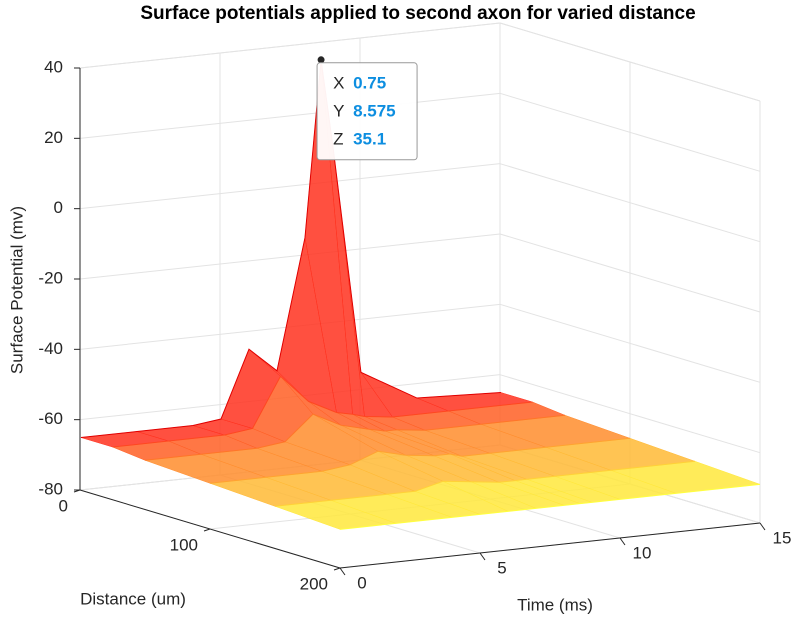  What do you see at coordinates (361, 582) in the screenshot?
I see `x-tick-label: 0` at bounding box center [361, 582].